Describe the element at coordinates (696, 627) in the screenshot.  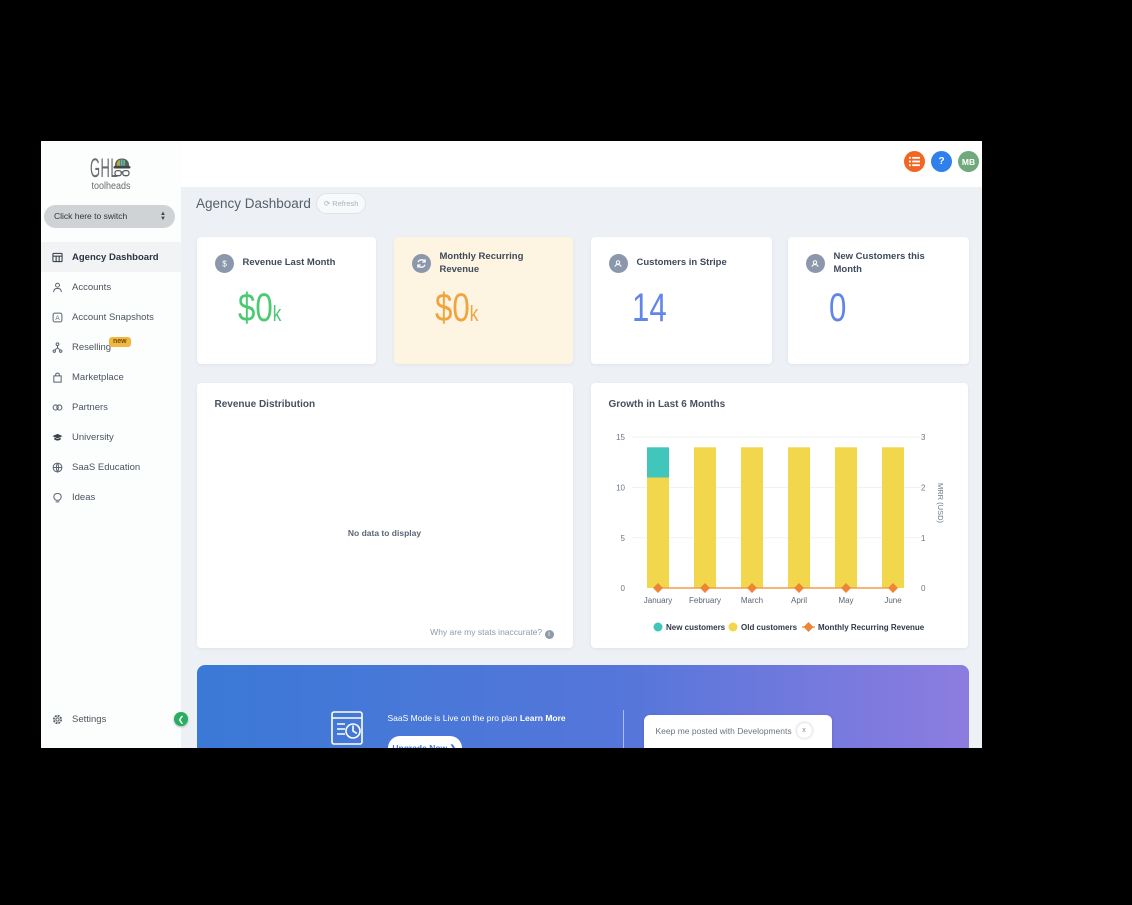
I see `svg-text: New customers` at that location.